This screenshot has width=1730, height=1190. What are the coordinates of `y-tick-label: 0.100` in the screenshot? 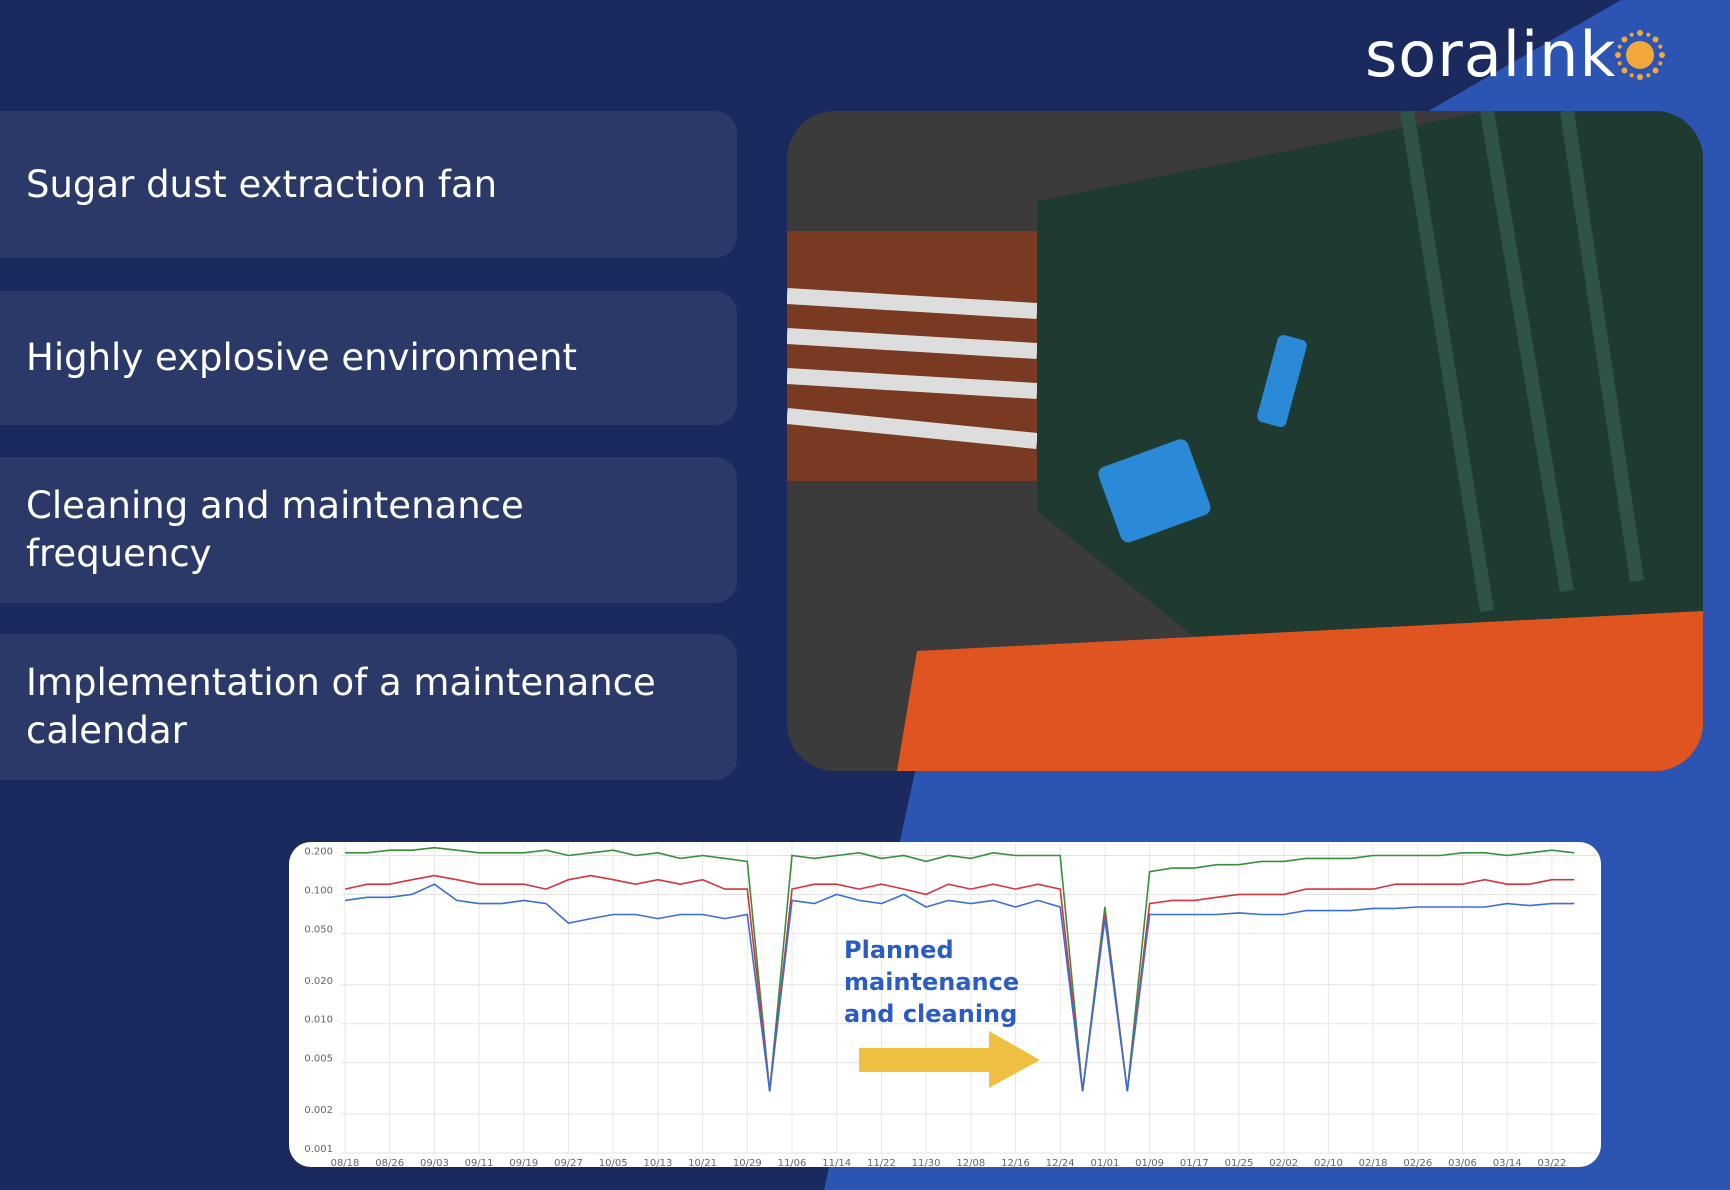 It's located at (318, 890).